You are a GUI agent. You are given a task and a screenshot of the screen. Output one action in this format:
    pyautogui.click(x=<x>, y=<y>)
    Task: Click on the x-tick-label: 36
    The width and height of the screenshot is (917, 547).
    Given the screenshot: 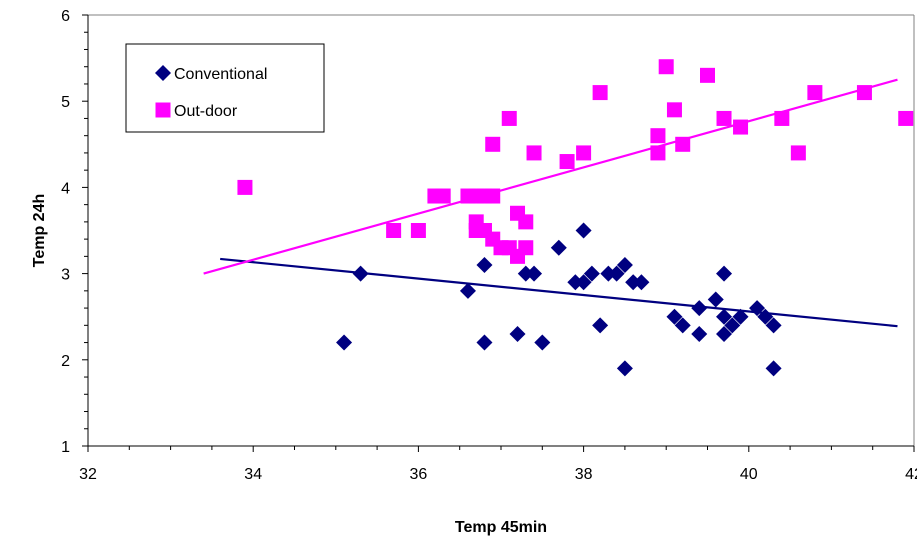 What is the action you would take?
    pyautogui.click(x=419, y=474)
    